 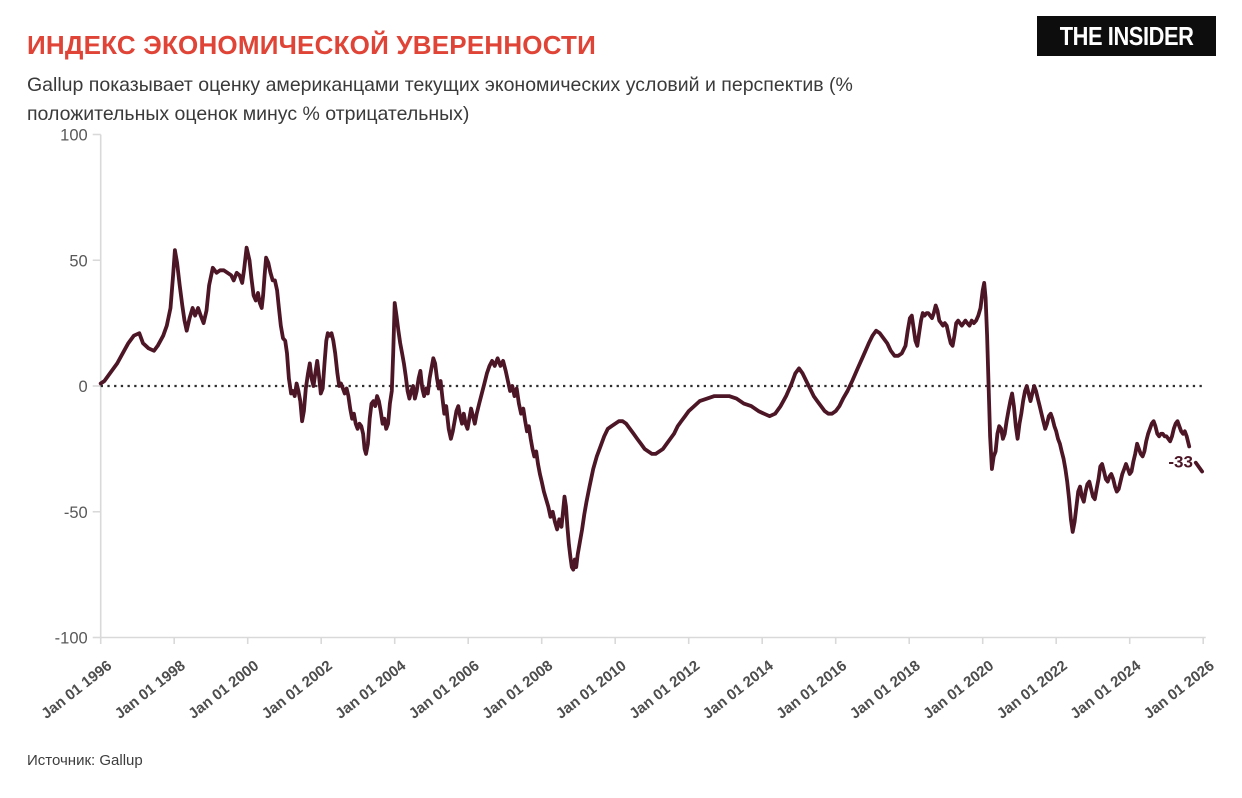 I want to click on y-axis-tick-label: 100, so click(x=74, y=136).